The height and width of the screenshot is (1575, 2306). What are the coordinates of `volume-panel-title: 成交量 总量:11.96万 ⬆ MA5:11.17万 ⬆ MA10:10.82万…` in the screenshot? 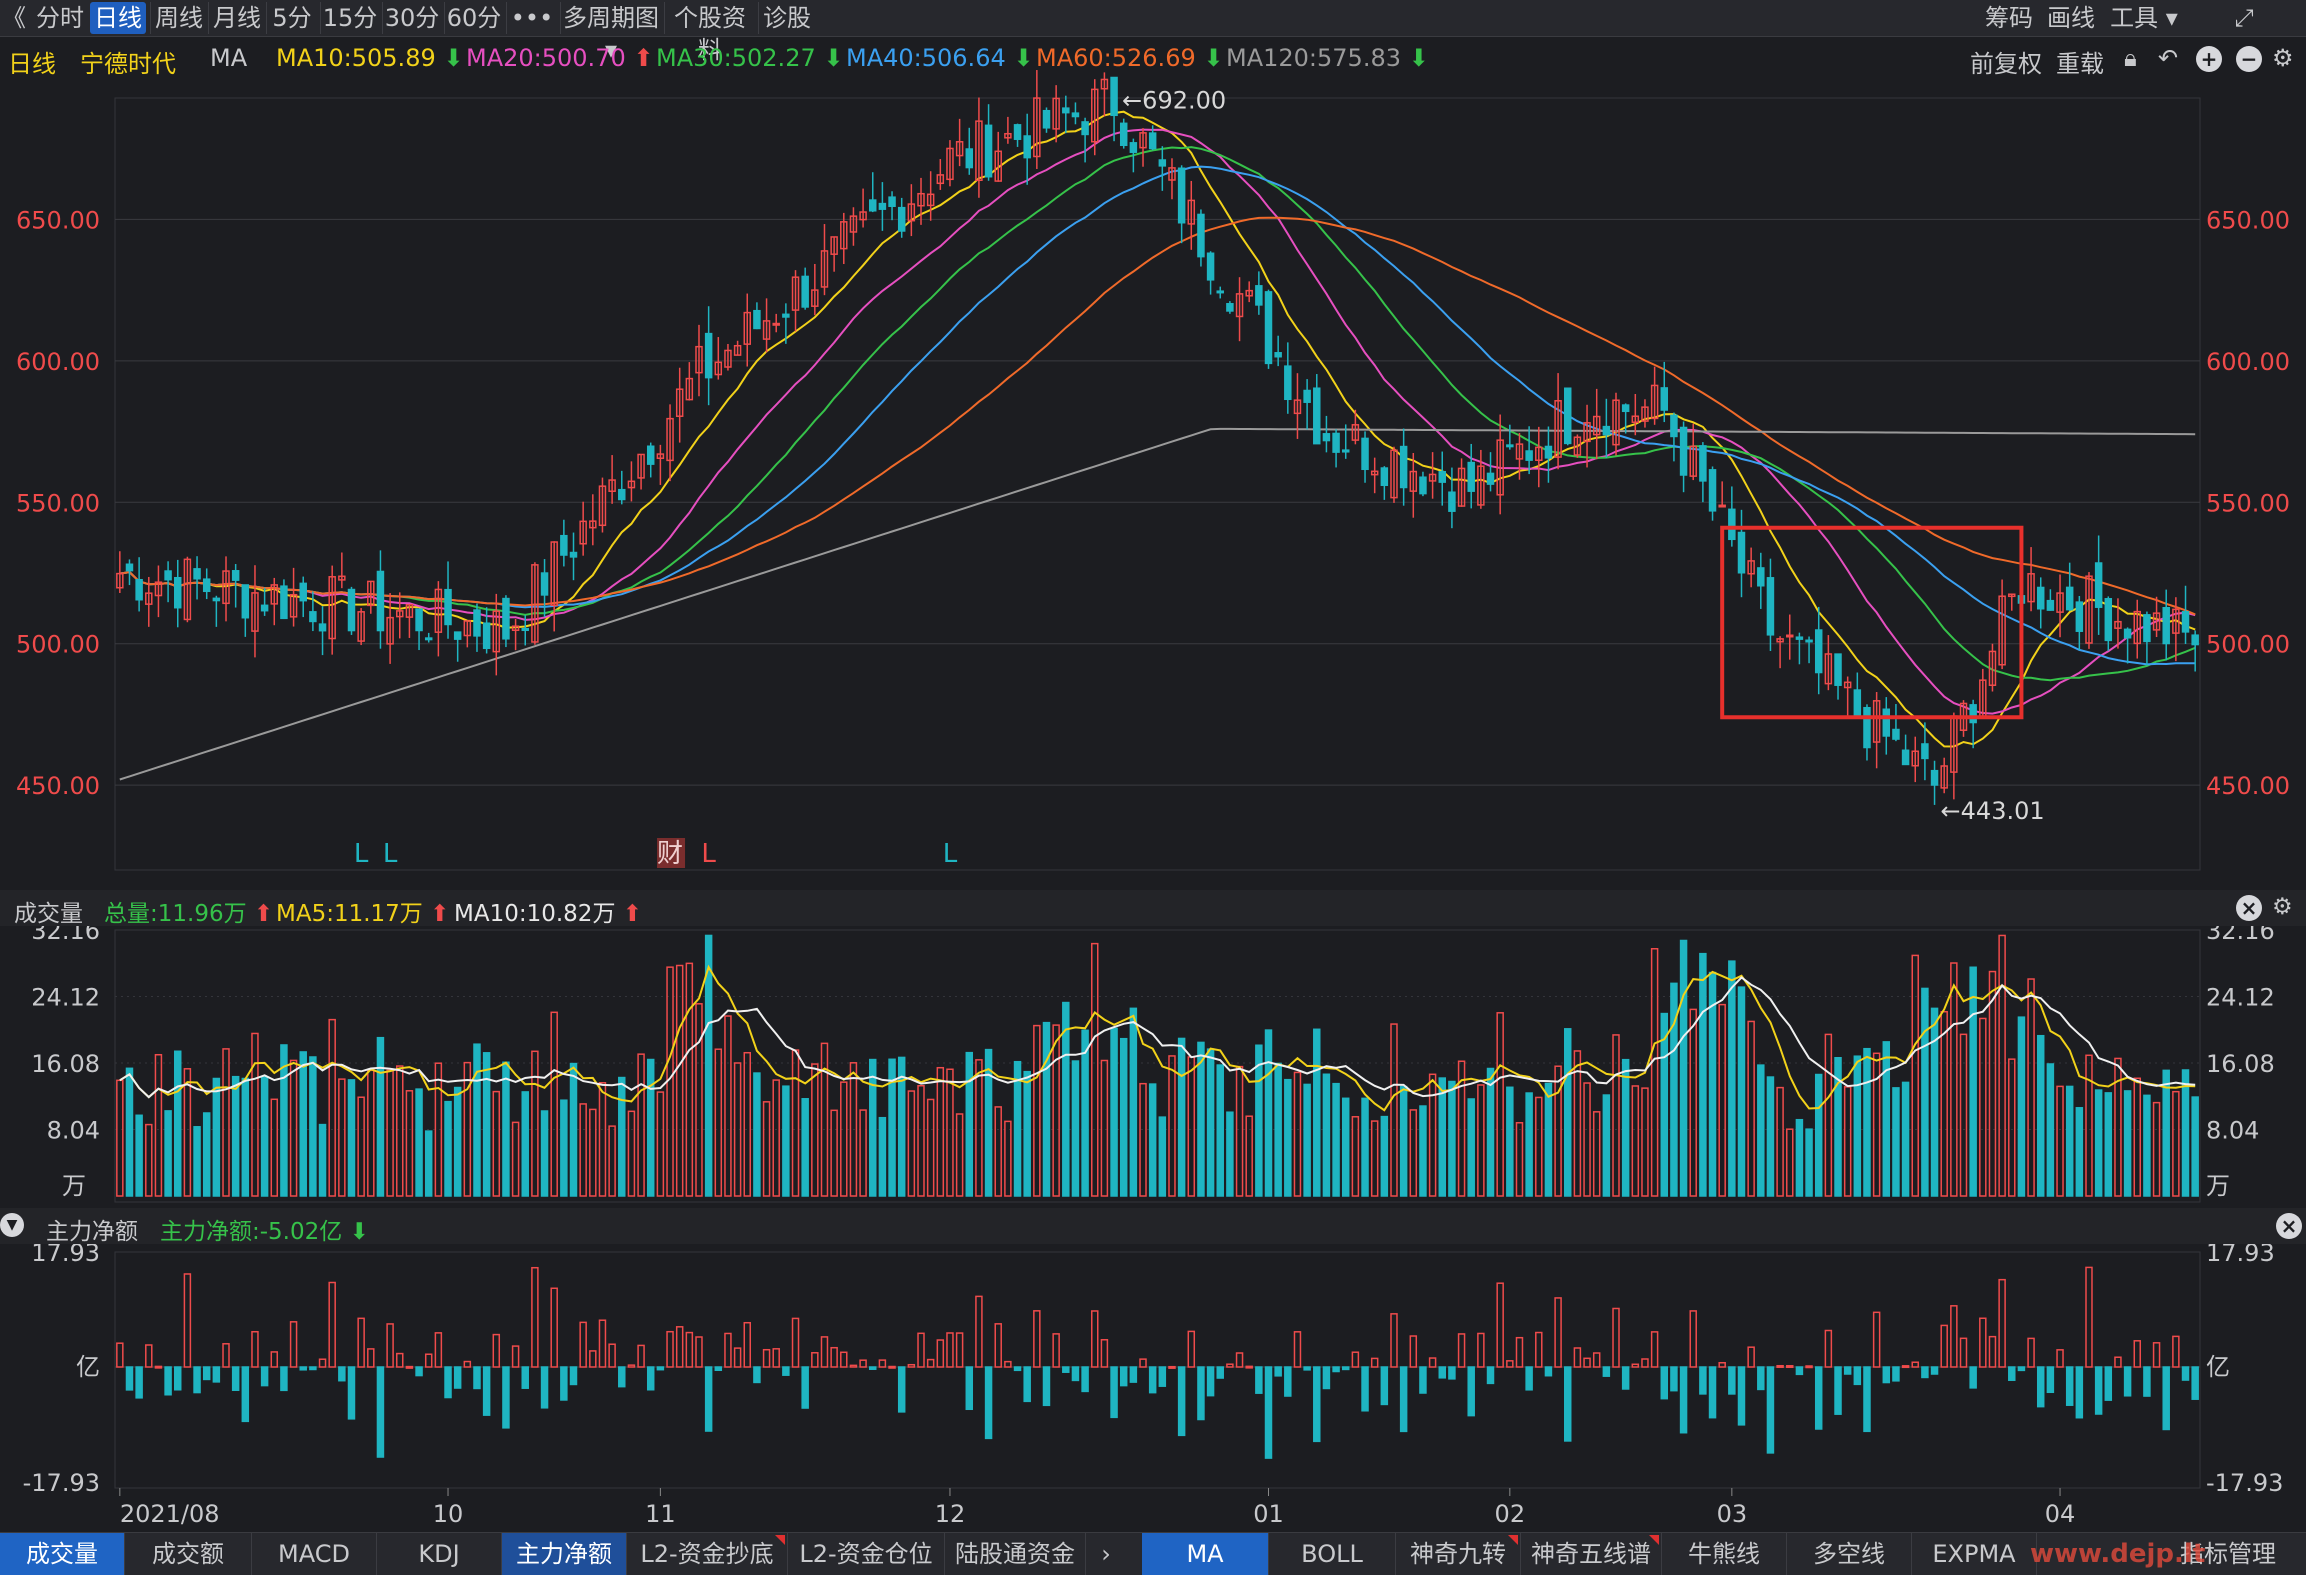 It's located at (1153, 908).